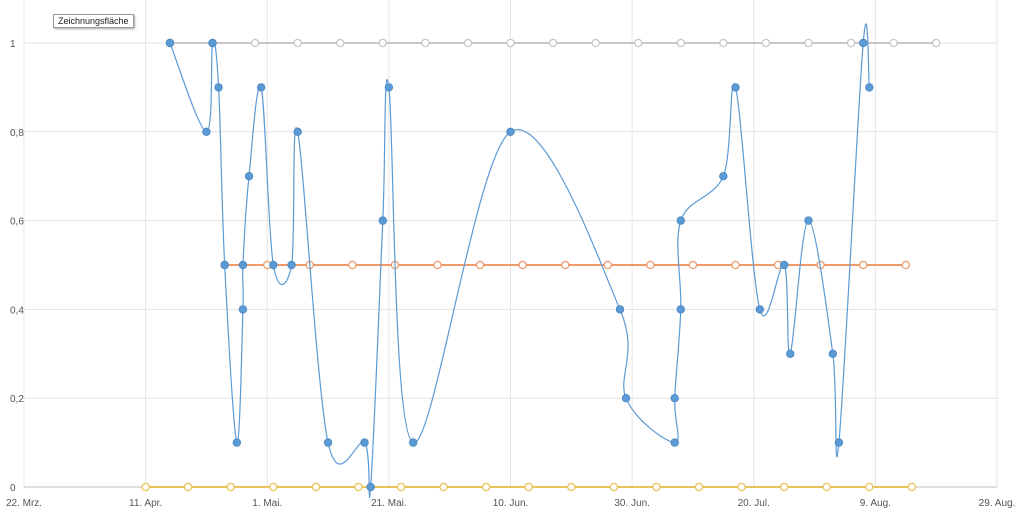  Describe the element at coordinates (24, 503) in the screenshot. I see `x-tick-label: 22. Mrz.` at that location.